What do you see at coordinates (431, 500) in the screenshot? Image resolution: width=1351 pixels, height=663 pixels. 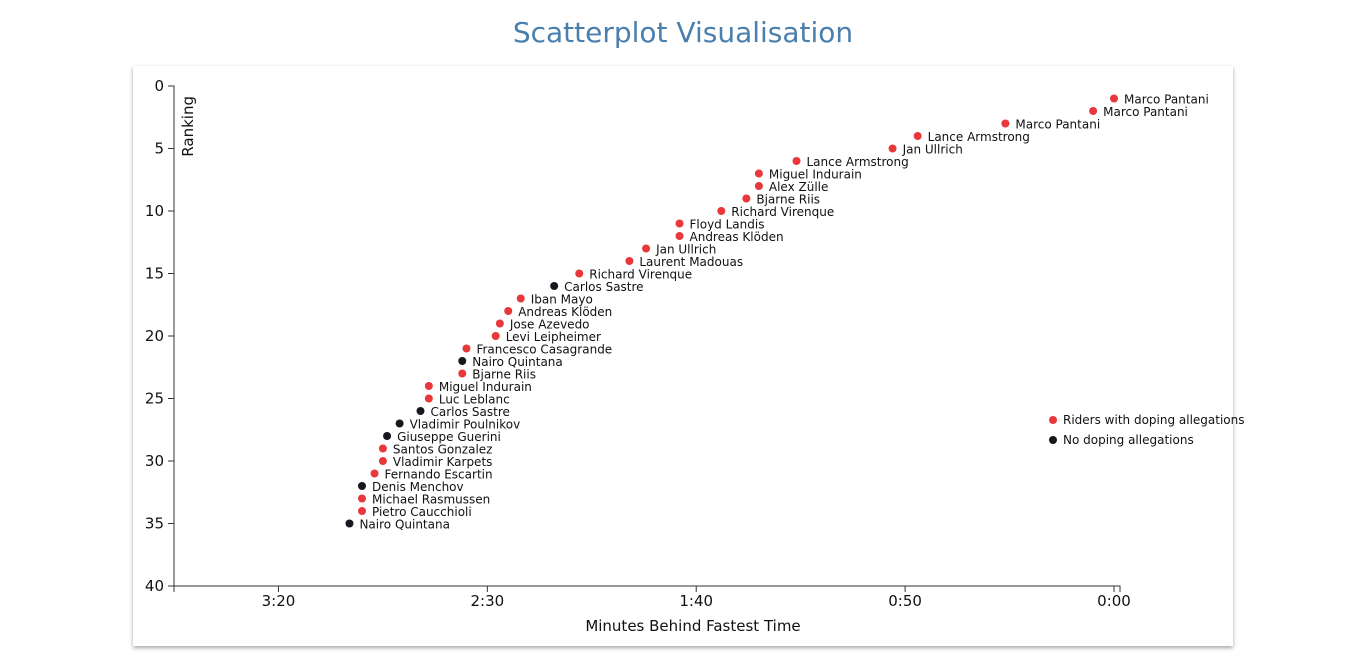 I see `point-label: Michael Rasmussen` at bounding box center [431, 500].